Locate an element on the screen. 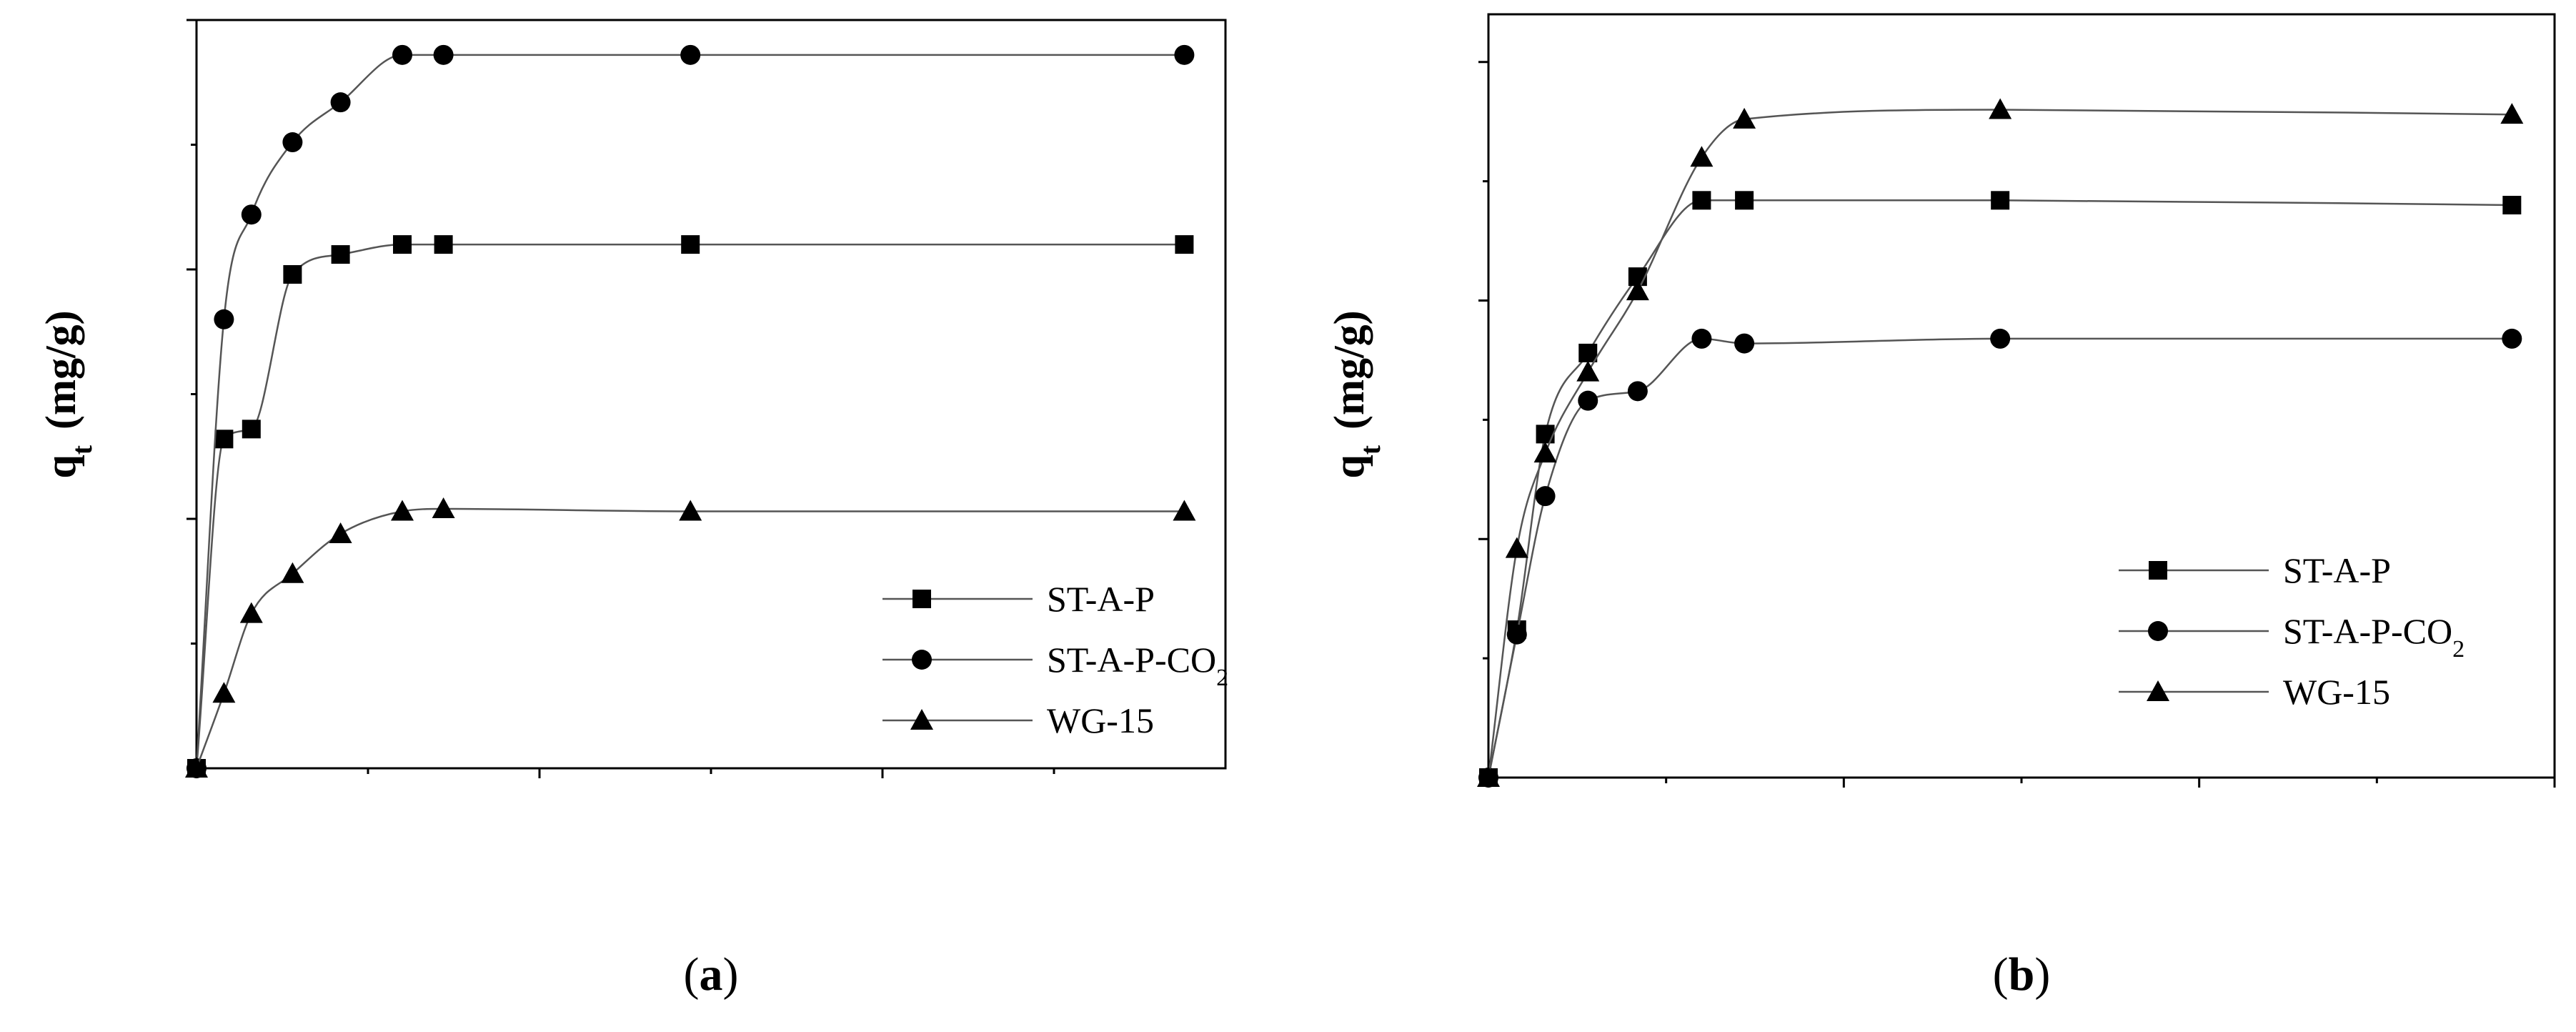  series-line is located at coordinates (690, 638).